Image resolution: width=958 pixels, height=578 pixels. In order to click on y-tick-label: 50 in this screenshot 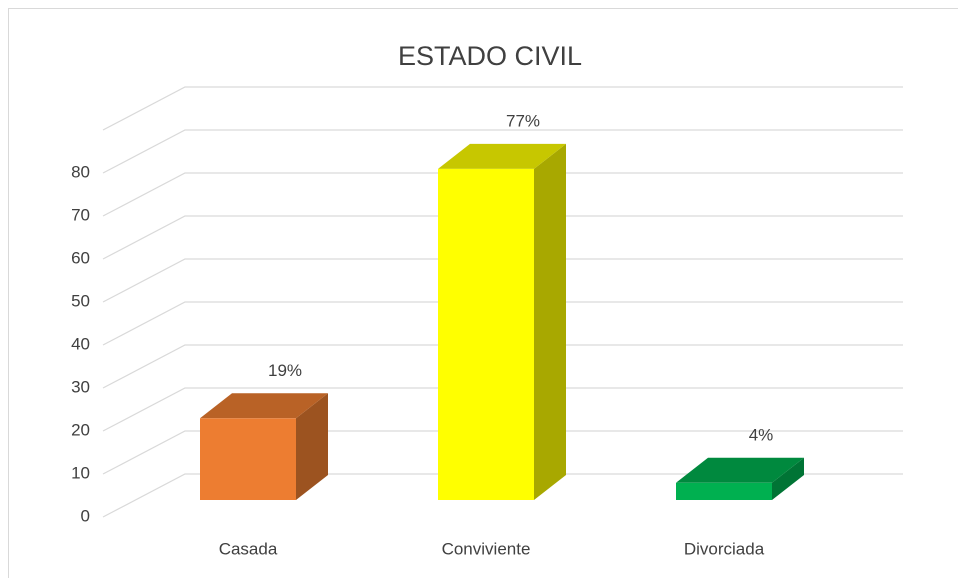, I will do `click(80, 300)`.